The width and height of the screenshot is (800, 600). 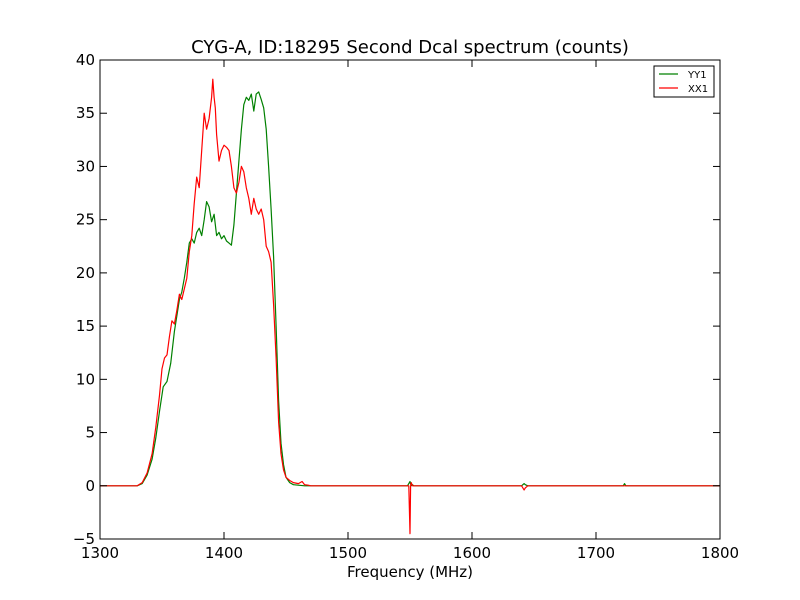 What do you see at coordinates (90, 486) in the screenshot?
I see `y-tick-label: 0` at bounding box center [90, 486].